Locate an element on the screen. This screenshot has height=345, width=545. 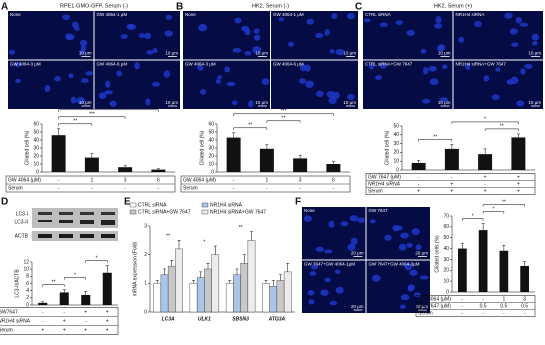
y-tick-label: 20 is located at coordinates (36, 156).